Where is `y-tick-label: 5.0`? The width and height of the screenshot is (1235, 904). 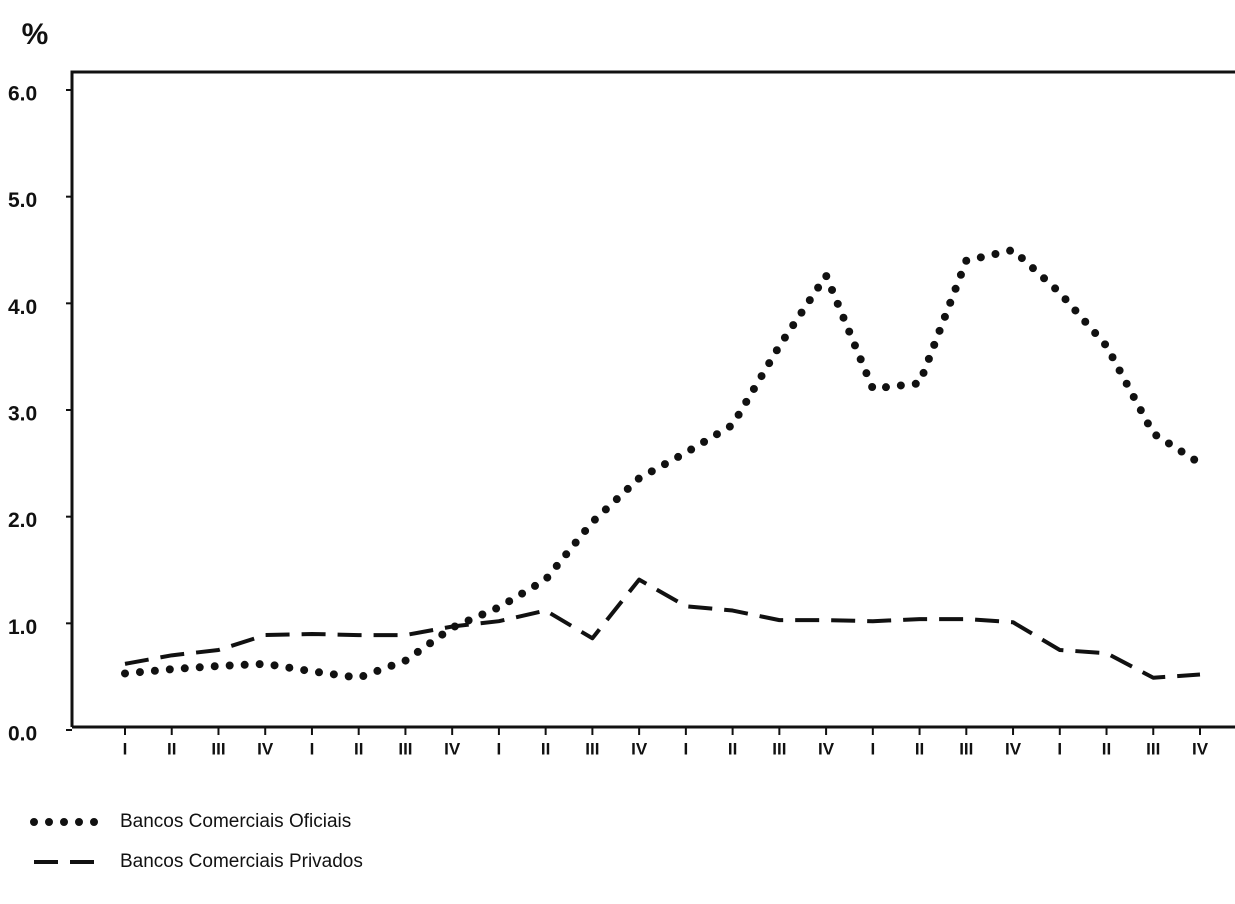
y-tick-label: 5.0 is located at coordinates (22, 200).